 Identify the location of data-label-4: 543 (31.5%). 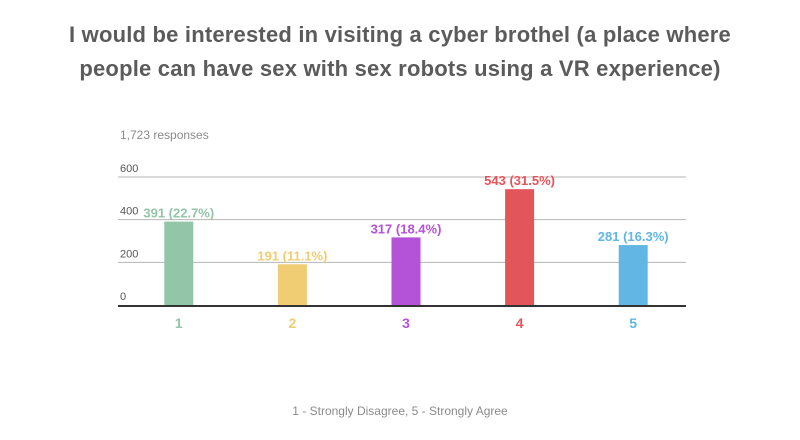
(519, 180).